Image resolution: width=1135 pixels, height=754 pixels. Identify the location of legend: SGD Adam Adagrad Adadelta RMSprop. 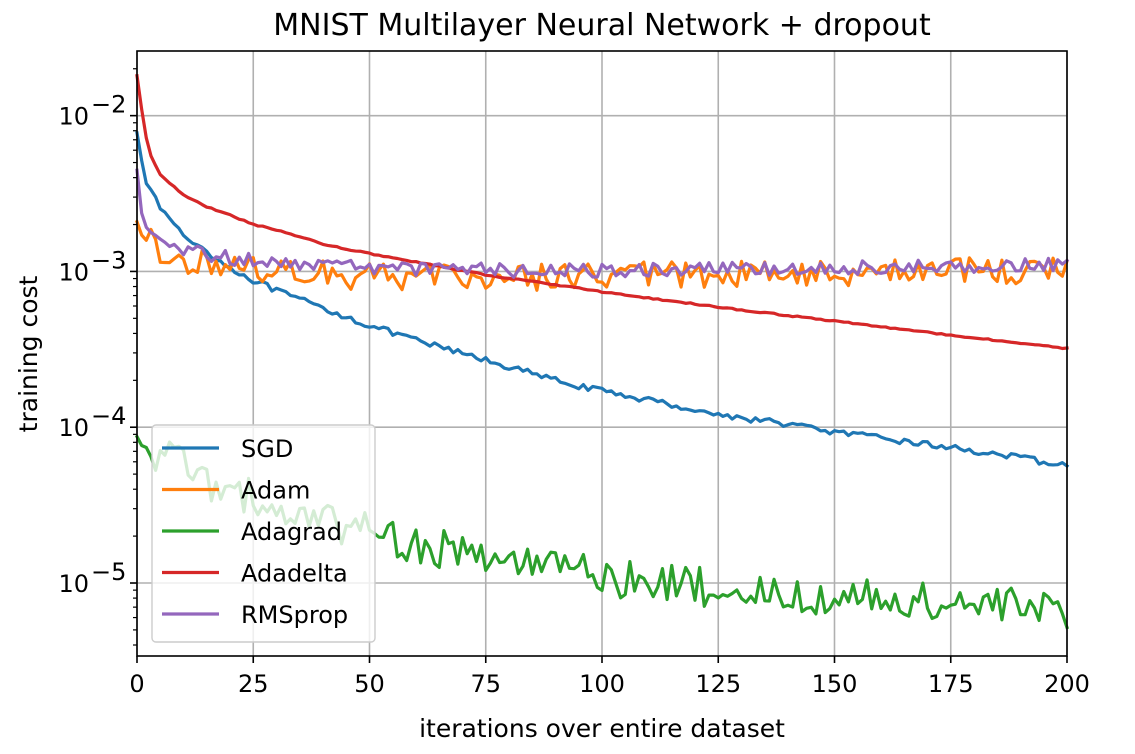
(263, 533).